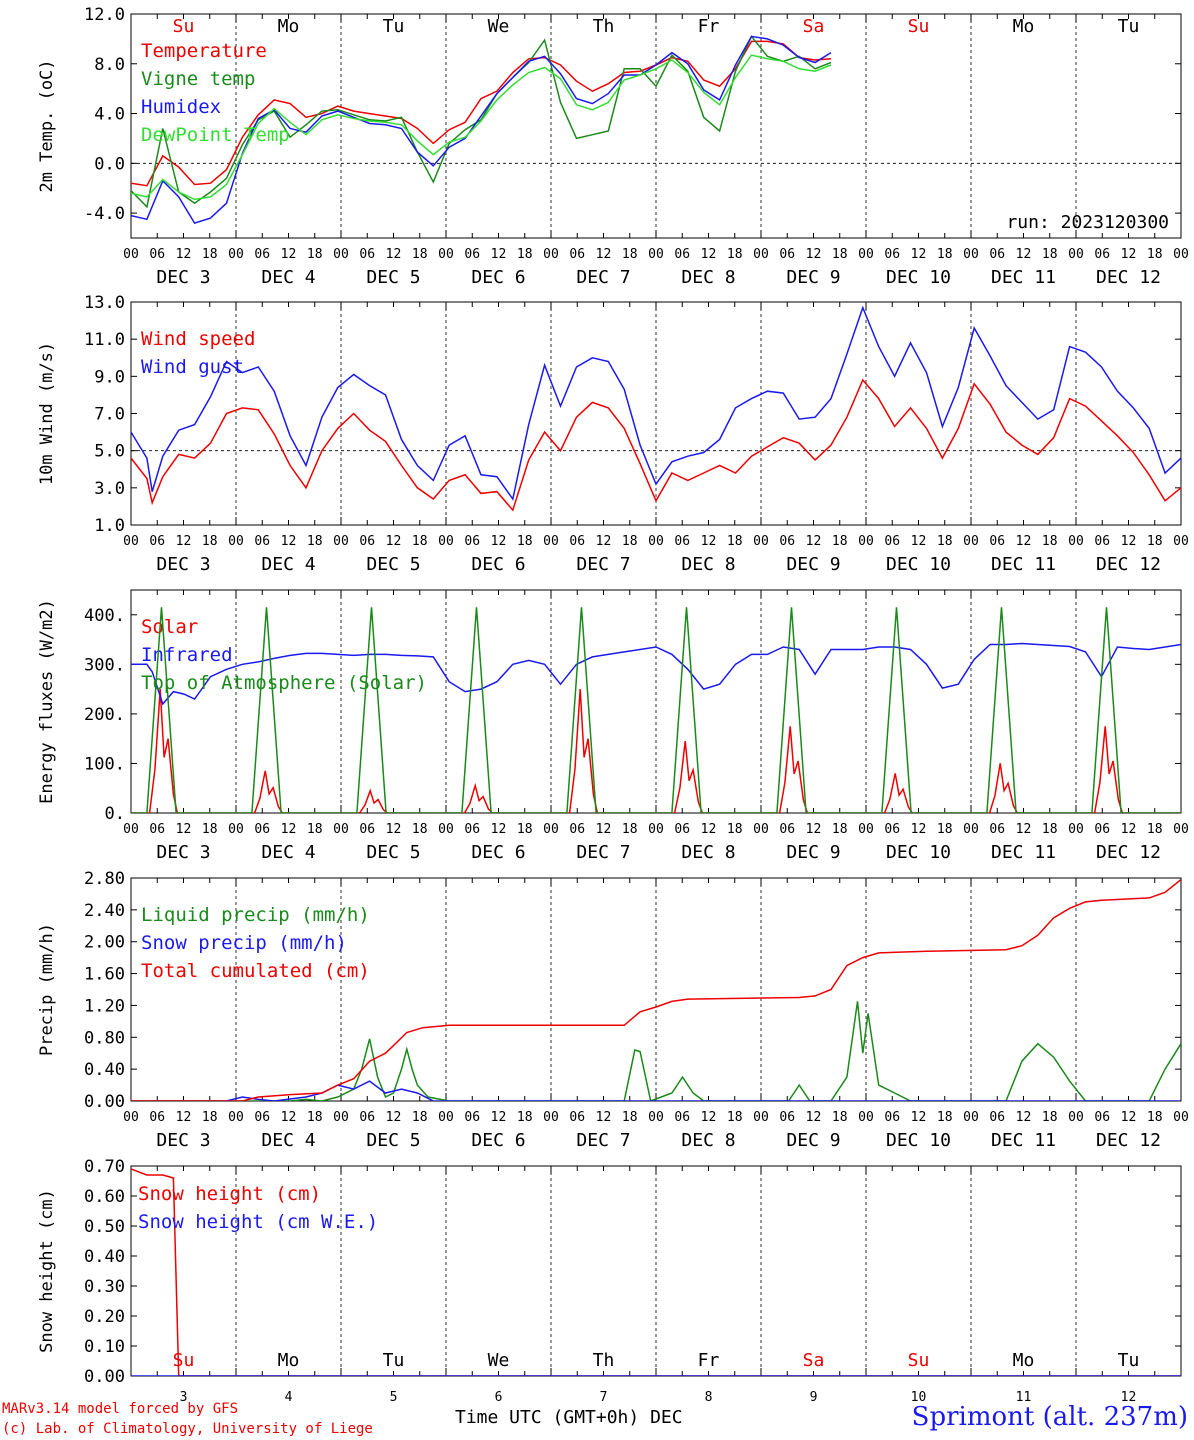 The image size is (1194, 1440). What do you see at coordinates (814, 1397) in the screenshot?
I see `x-day-number: 9` at bounding box center [814, 1397].